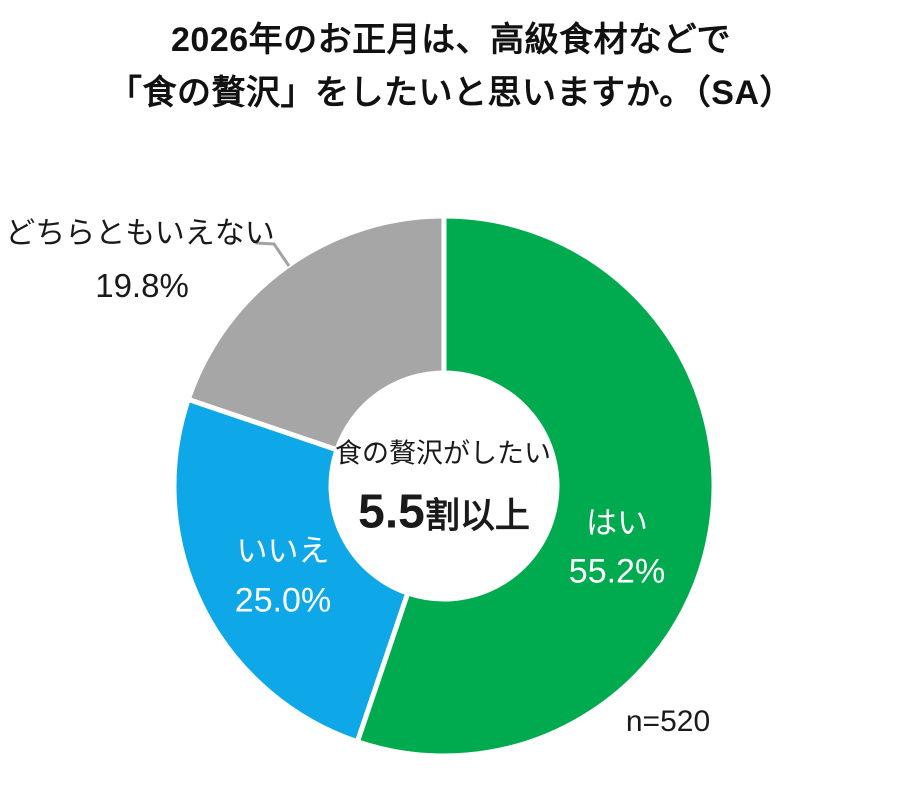 The image size is (902, 800). I want to click on chart-title-line2: 「食の贅沢」をしたいと思いますか。（SA）, so click(451, 93).